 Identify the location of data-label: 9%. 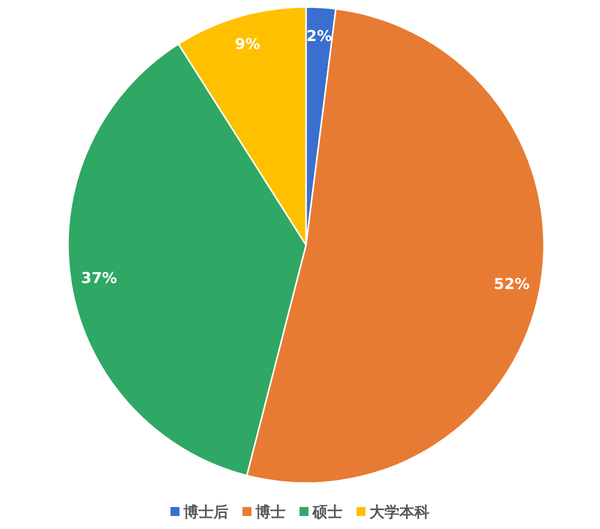
(247, 43).